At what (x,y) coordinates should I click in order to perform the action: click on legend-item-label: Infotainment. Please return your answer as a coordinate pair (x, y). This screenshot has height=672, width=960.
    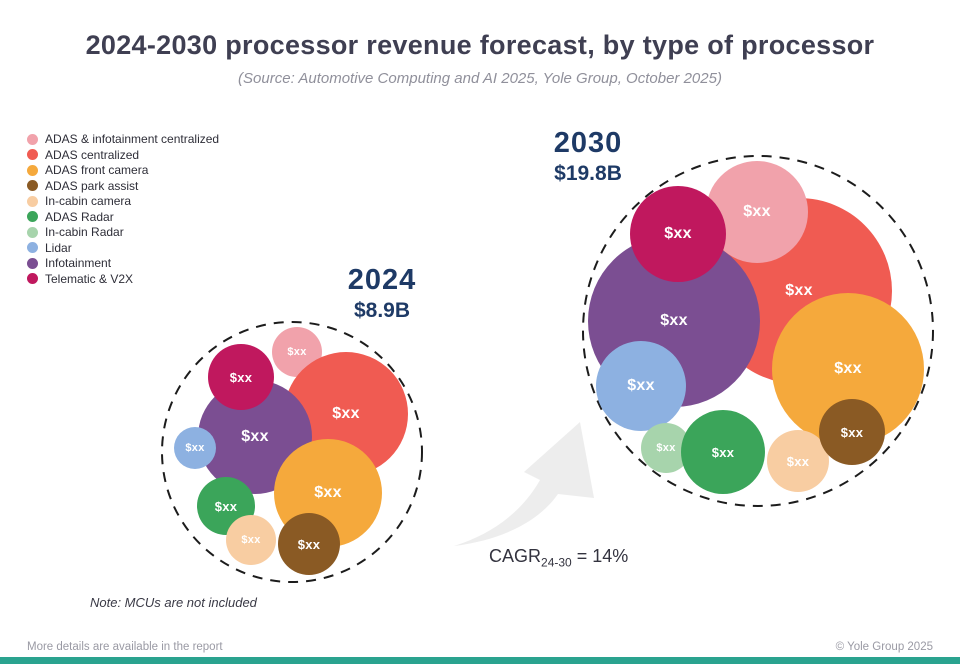
    Looking at the image, I should click on (78, 263).